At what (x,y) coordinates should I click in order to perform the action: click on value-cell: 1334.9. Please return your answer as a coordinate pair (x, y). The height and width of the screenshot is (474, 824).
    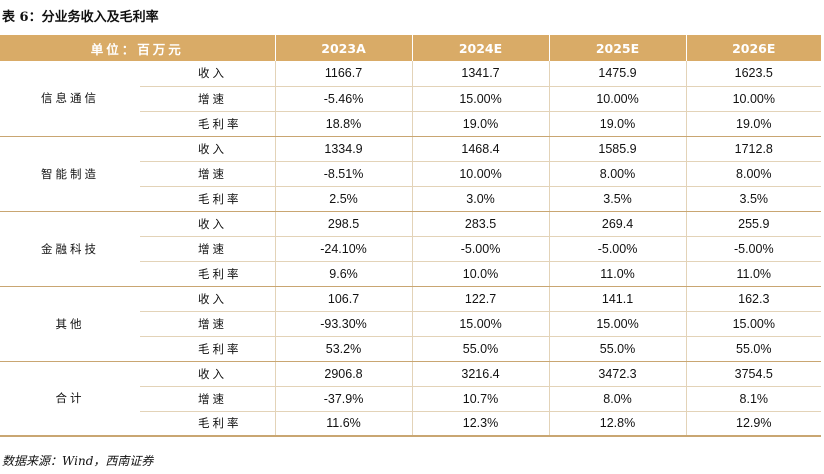
    Looking at the image, I should click on (343, 149).